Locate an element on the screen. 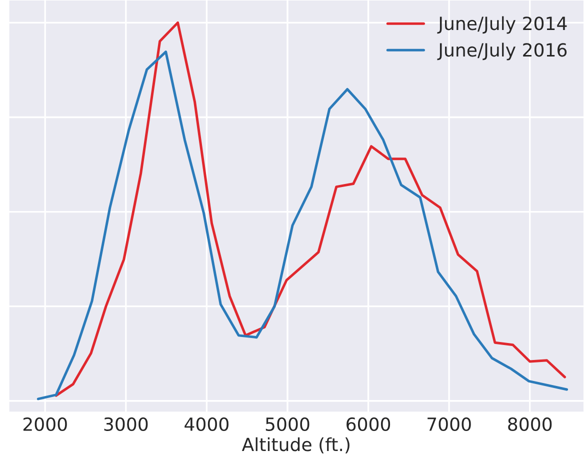  x-tick-label: 8000 is located at coordinates (530, 424).